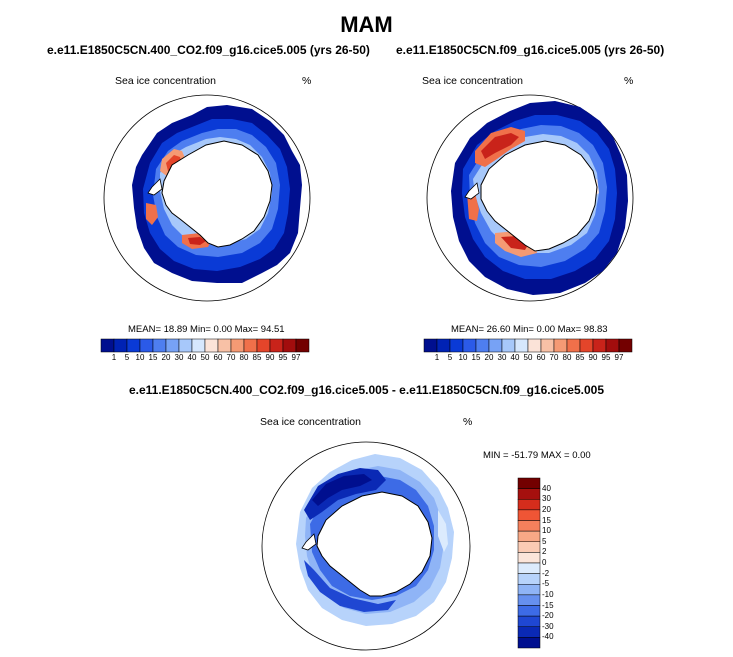 Image resolution: width=733 pixels, height=657 pixels. Describe the element at coordinates (546, 531) in the screenshot. I see `difference-colorbar-tick-label: 10` at that location.